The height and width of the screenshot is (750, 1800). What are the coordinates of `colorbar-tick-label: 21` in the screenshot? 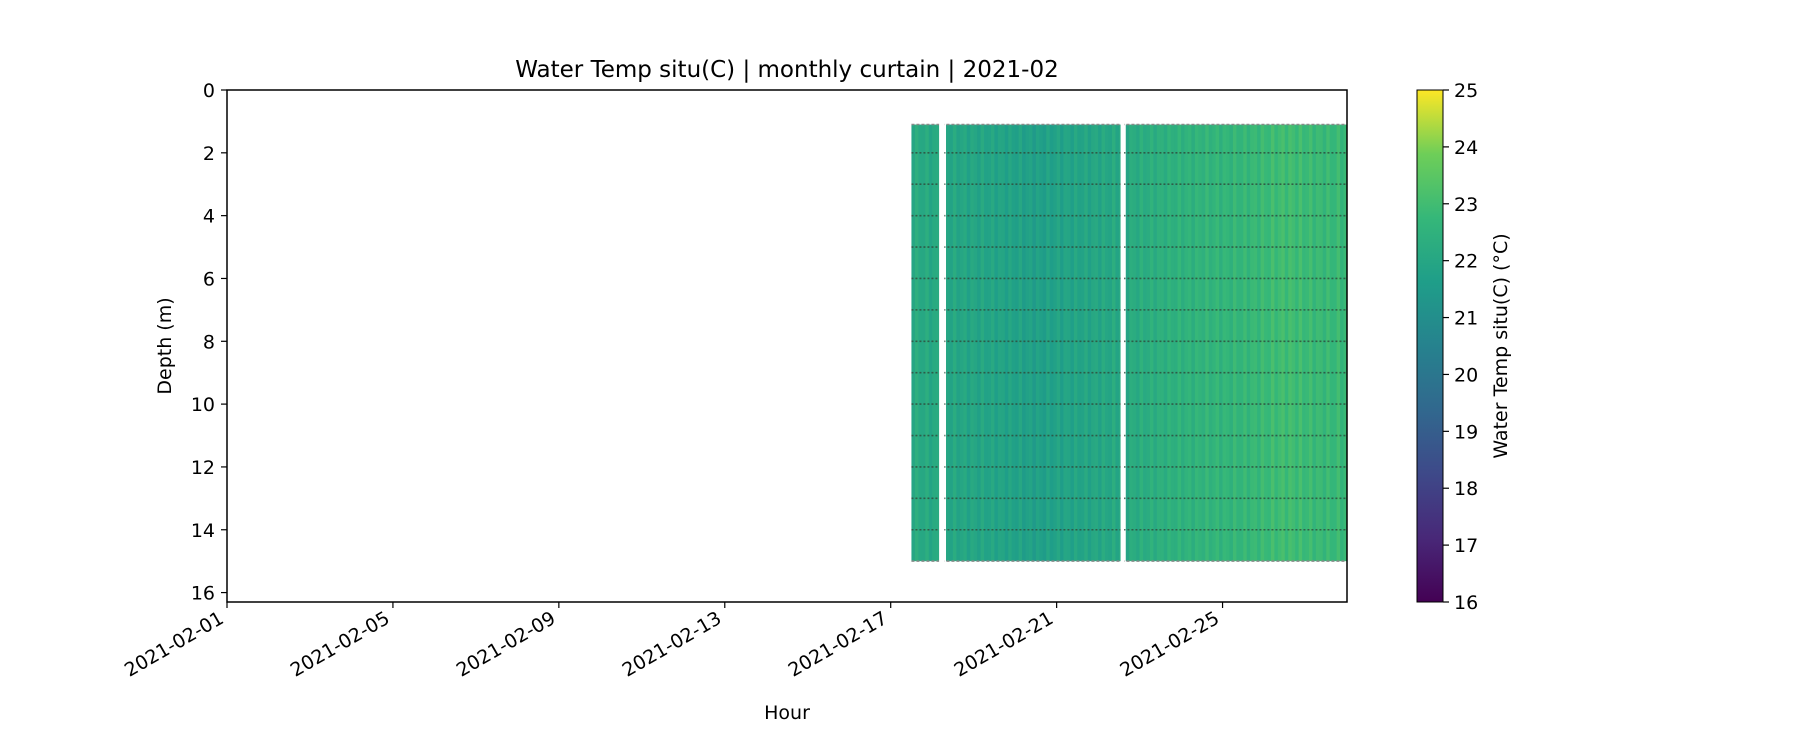 It's located at (1466, 319).